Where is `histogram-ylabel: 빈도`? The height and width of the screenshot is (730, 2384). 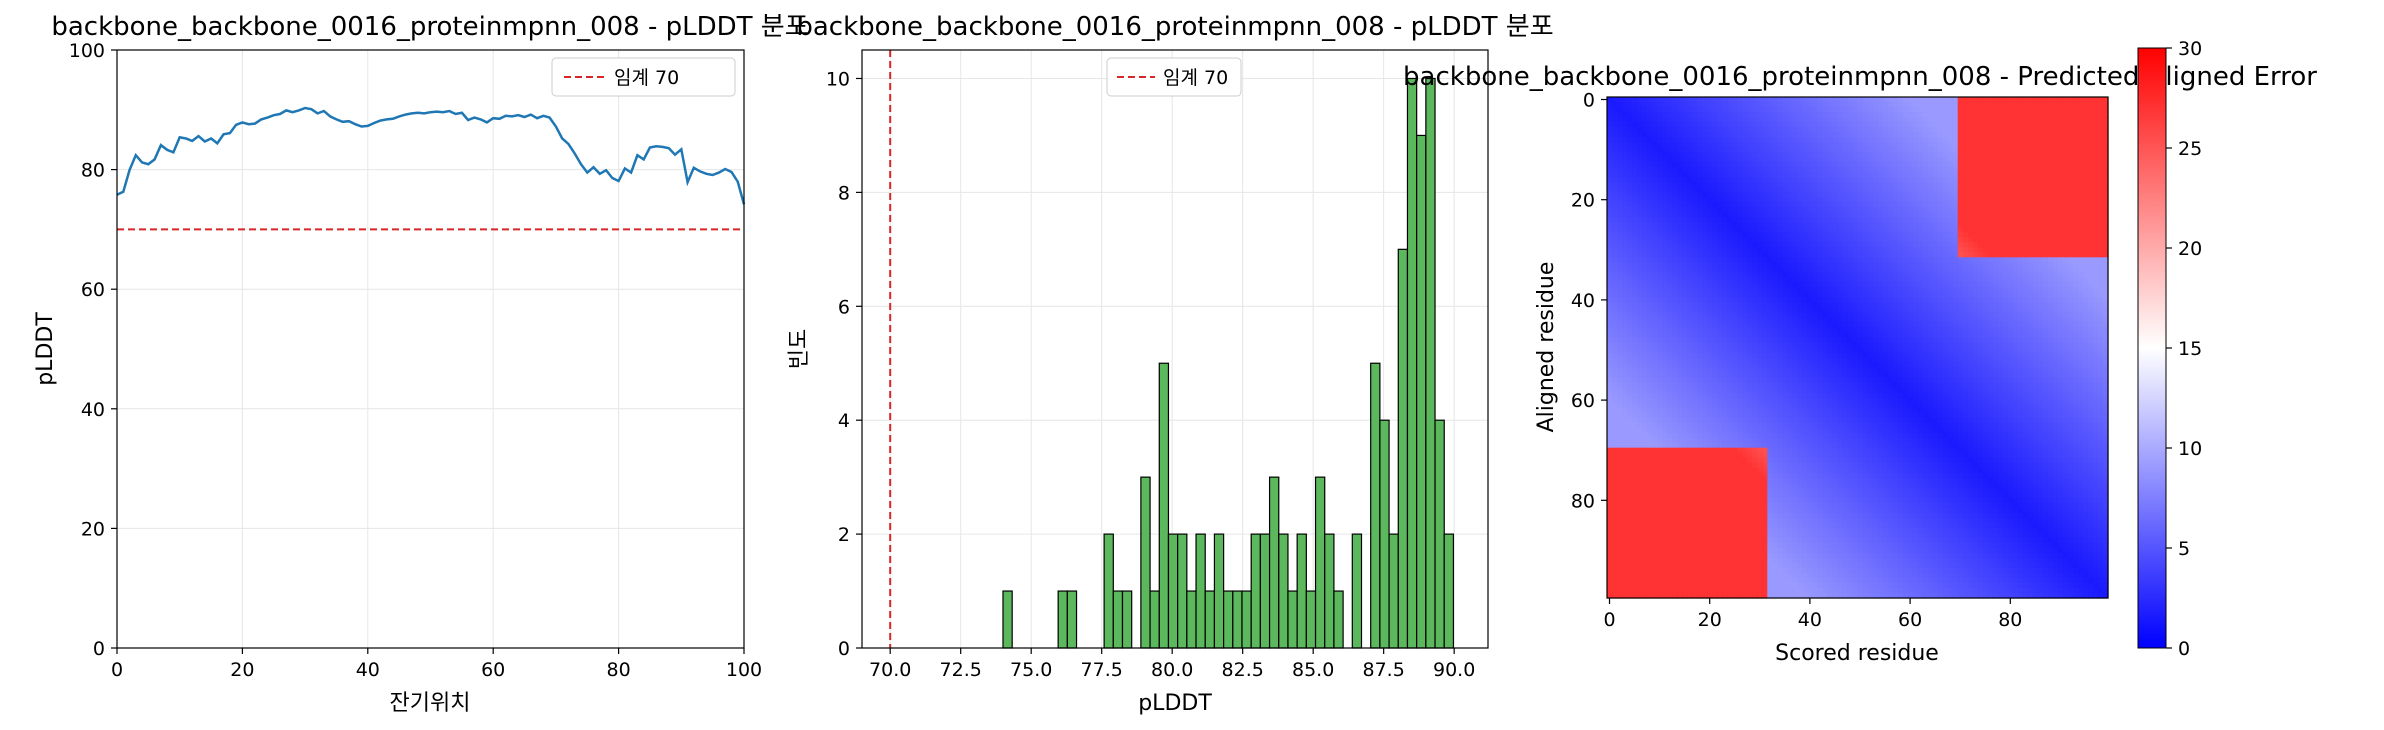
histogram-ylabel: 빈도 is located at coordinates (799, 349).